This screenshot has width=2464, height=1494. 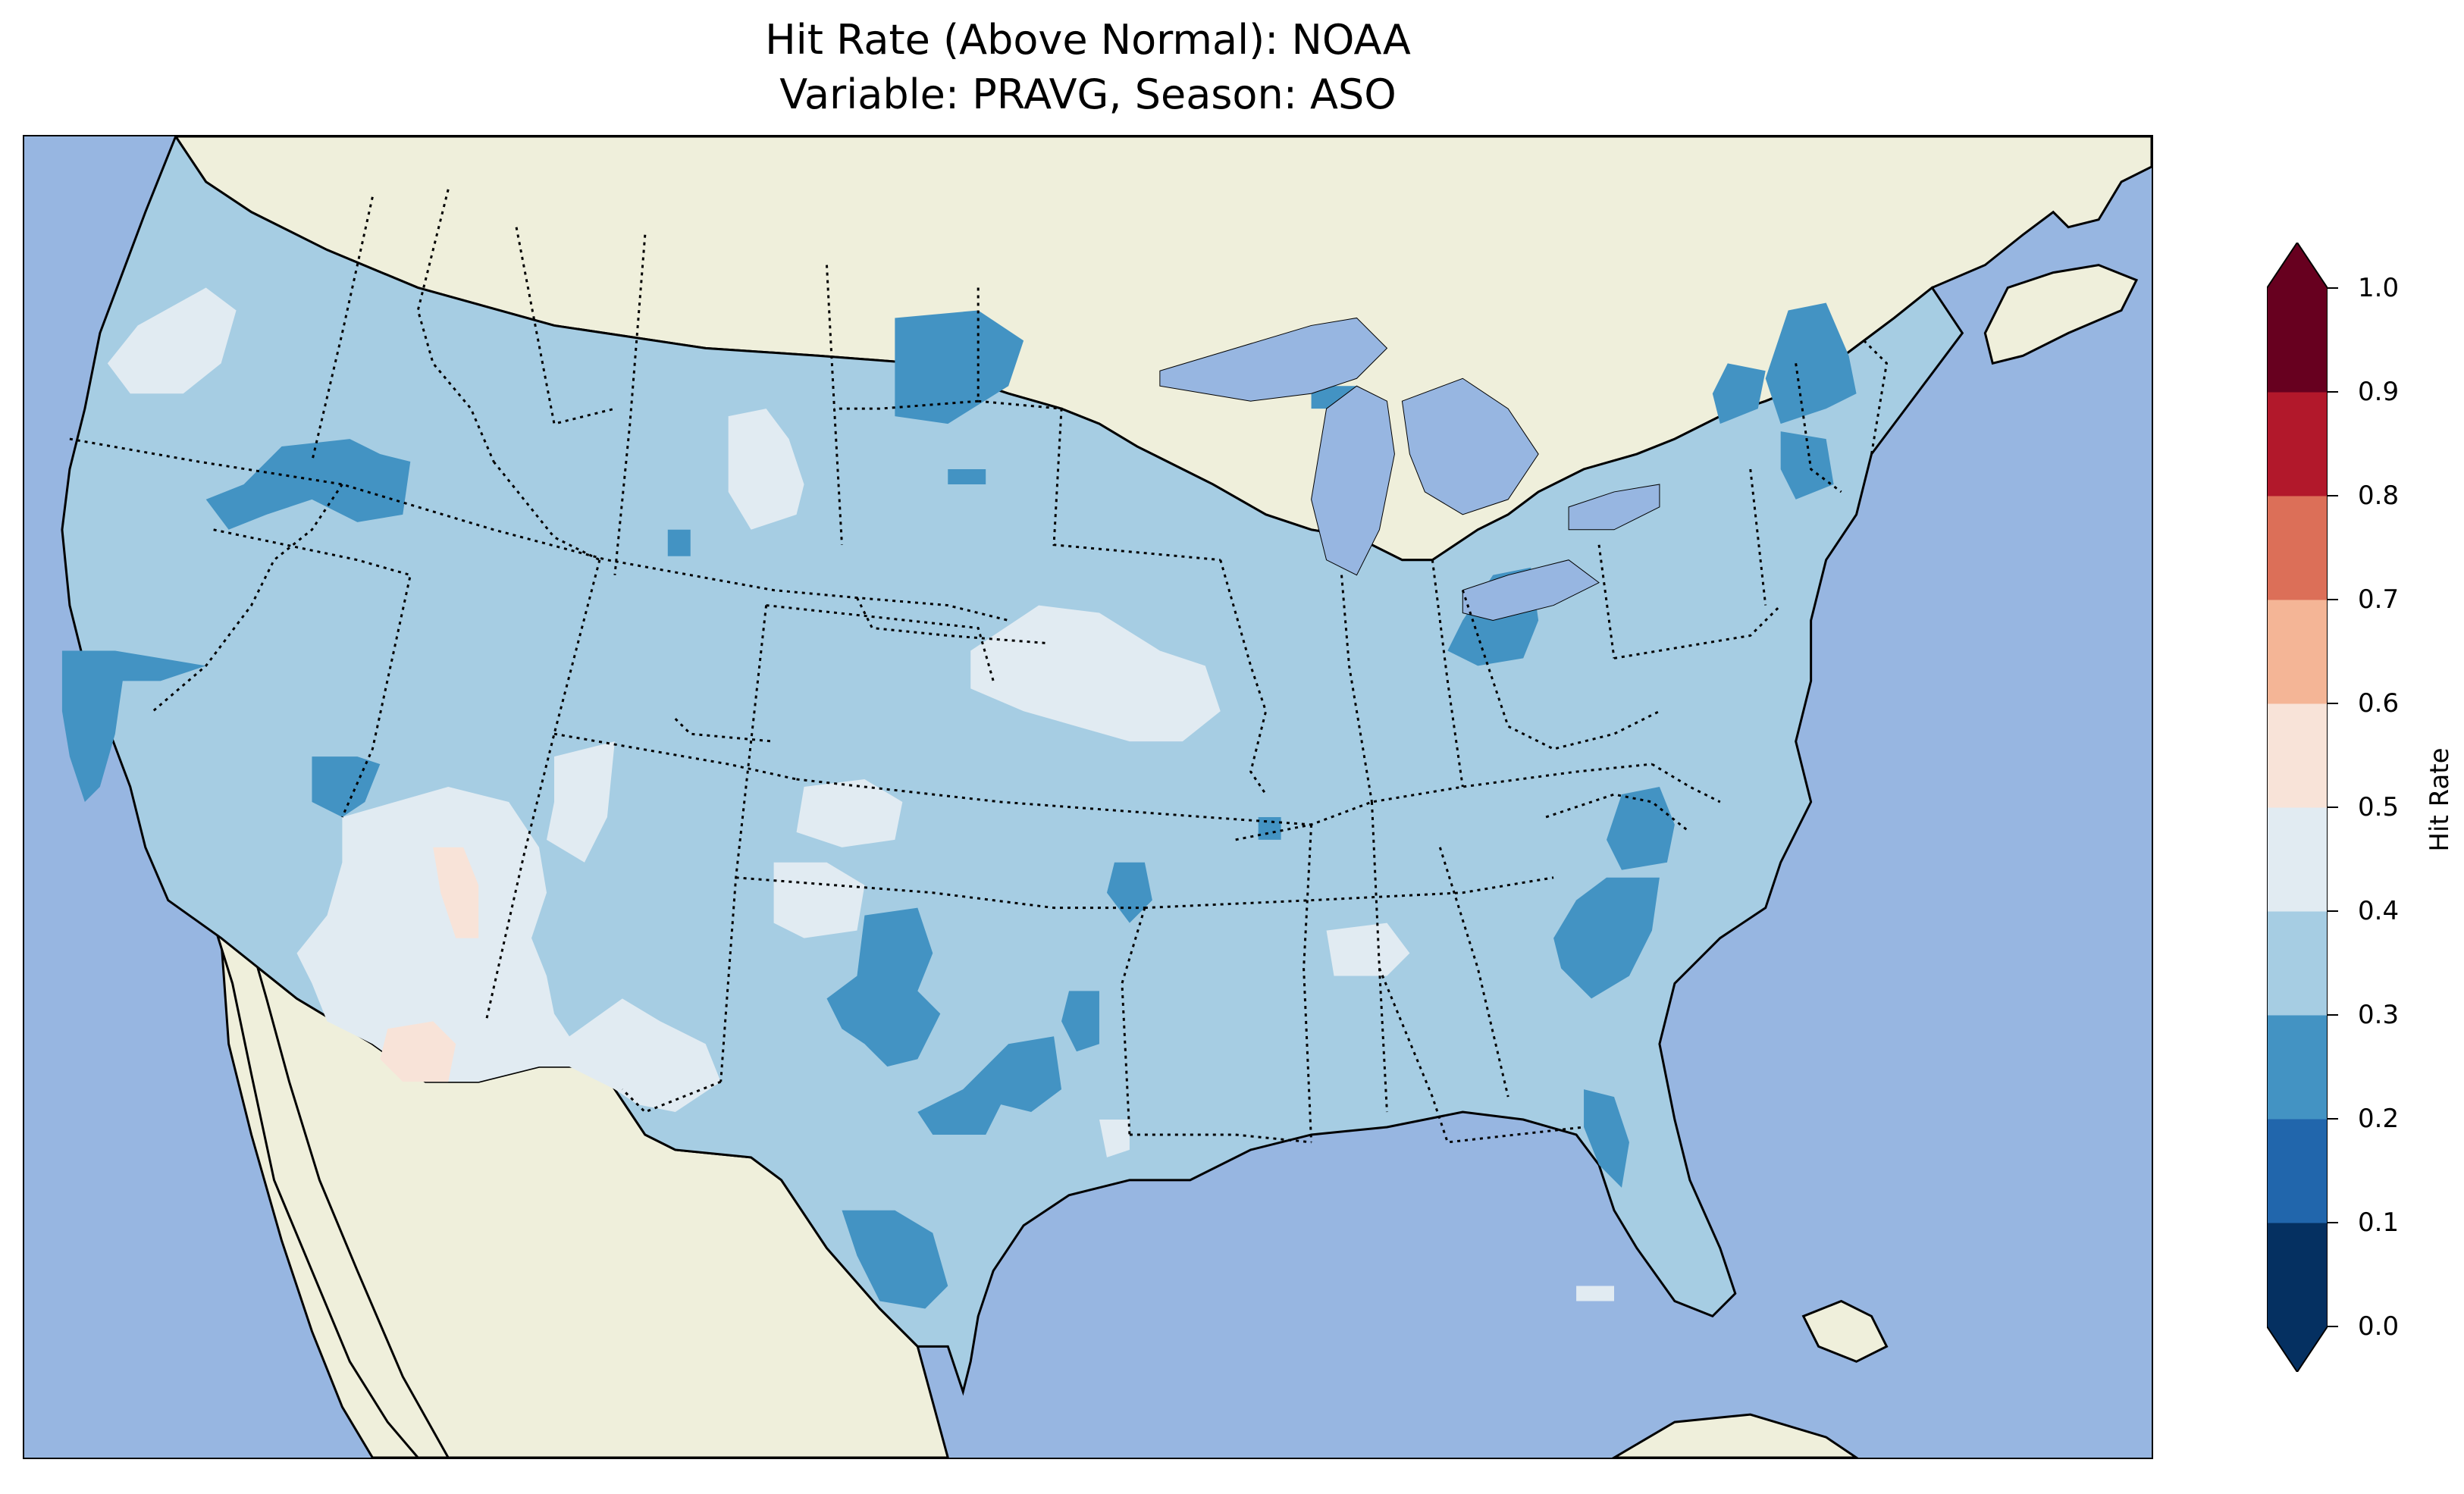 I want to click on colorbar-extend-min, so click(x=2297, y=1349).